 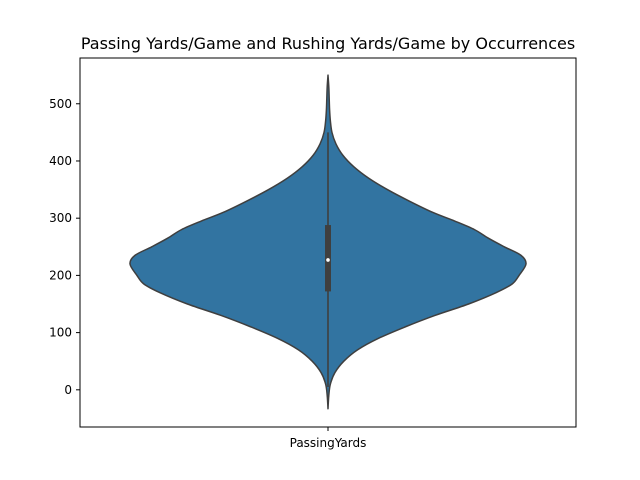 I want to click on y-tick-label: 500, so click(x=60, y=104).